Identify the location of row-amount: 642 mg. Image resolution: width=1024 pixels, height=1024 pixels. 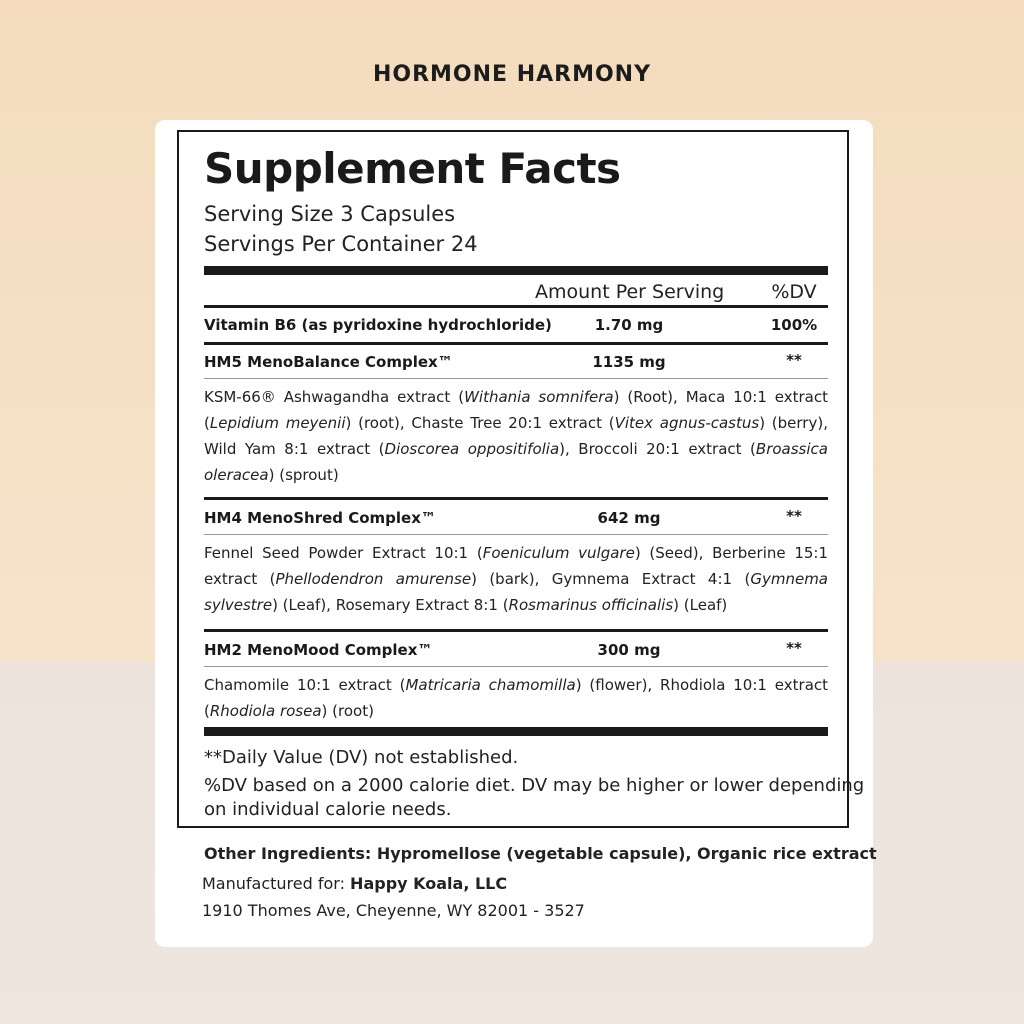
(629, 518).